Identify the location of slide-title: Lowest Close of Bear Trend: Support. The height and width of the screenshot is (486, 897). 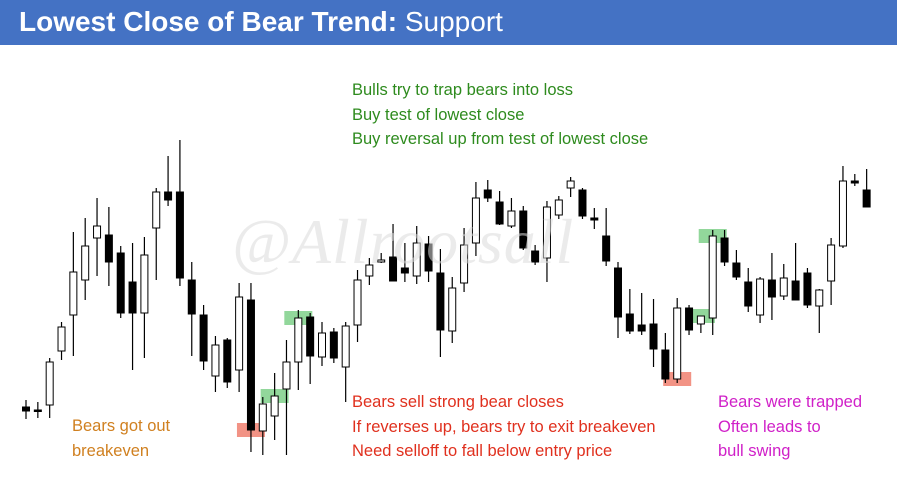
(261, 22).